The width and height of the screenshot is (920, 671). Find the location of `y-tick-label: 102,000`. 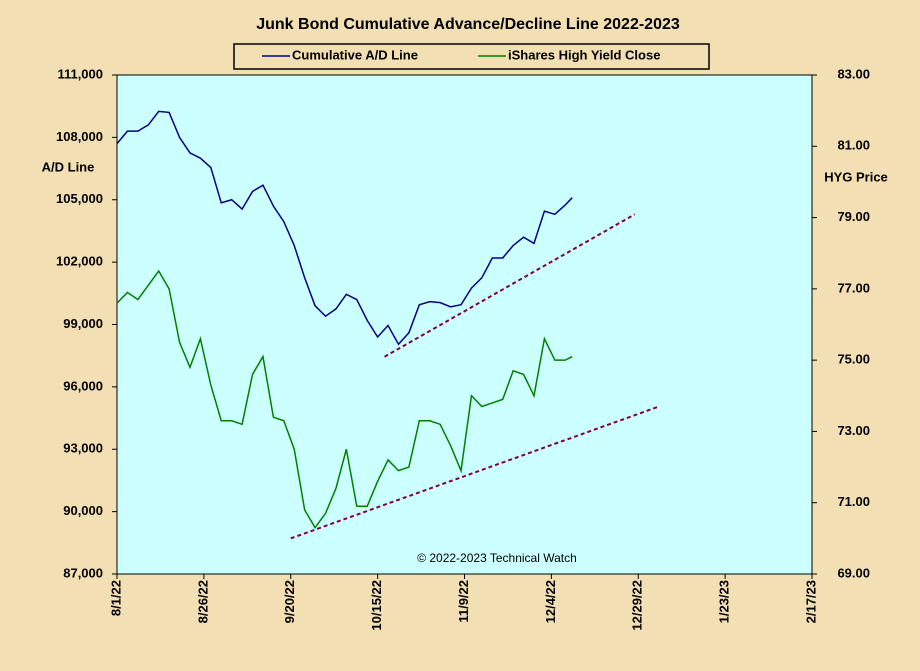

y-tick-label: 102,000 is located at coordinates (79, 261).